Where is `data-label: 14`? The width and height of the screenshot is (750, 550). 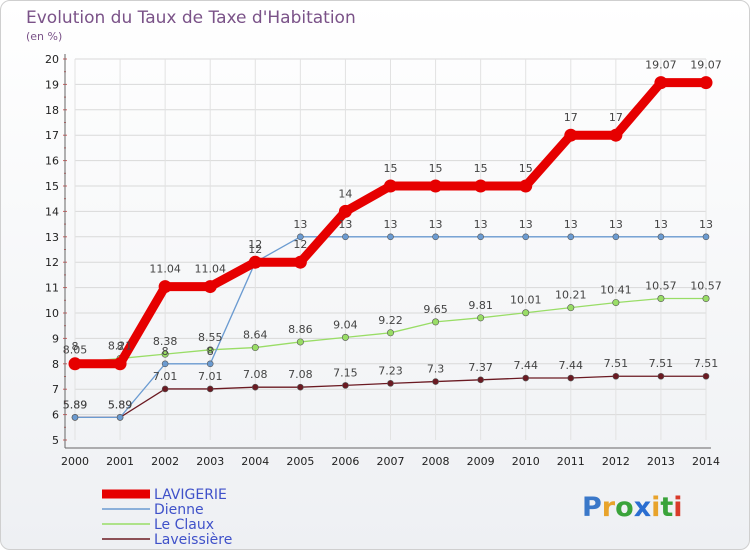
data-label: 14 is located at coordinates (345, 193).